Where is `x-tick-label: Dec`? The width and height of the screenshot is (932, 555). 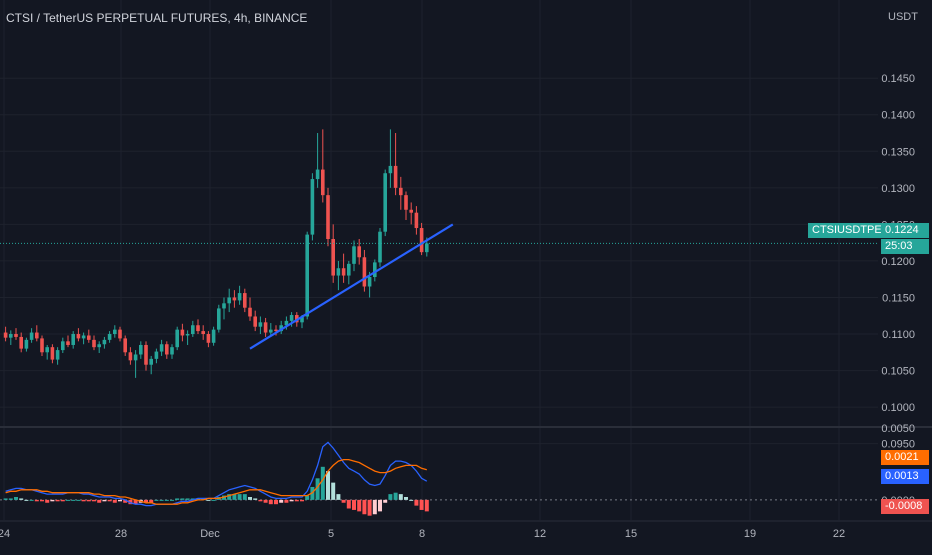 x-tick-label: Dec is located at coordinates (210, 534).